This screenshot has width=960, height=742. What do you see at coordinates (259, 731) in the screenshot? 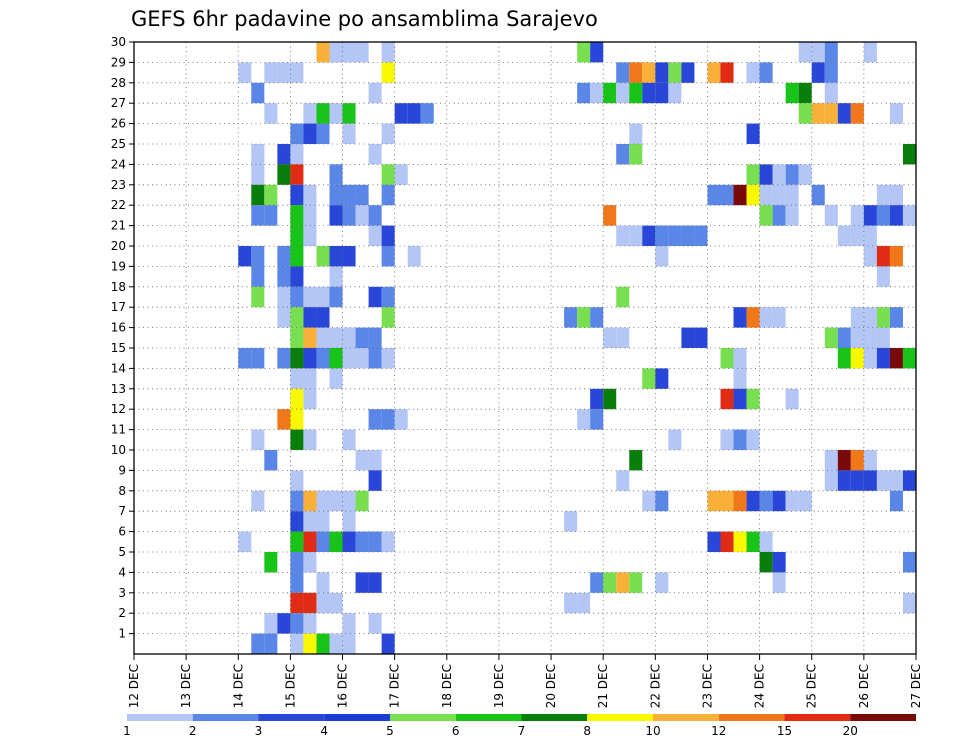
I see `colorbar-label: 3` at bounding box center [259, 731].